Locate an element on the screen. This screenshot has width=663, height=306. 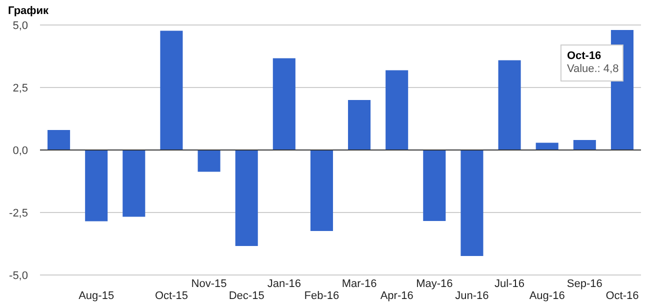
y-tick-label: 0,0 is located at coordinates (20, 150).